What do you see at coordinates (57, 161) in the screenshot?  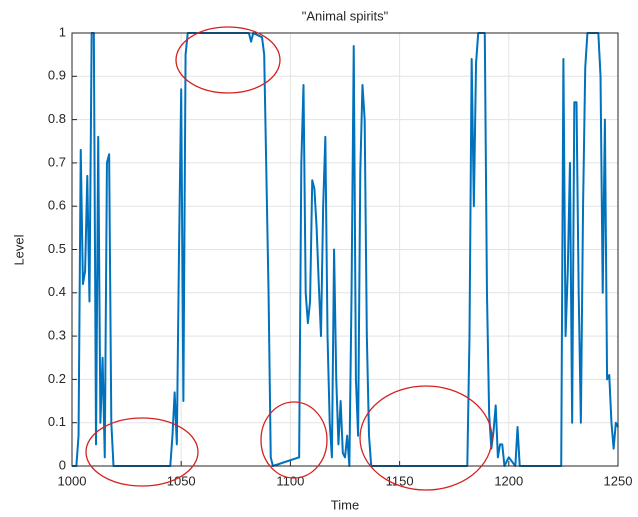 I see `y-tick-label: 0.7` at bounding box center [57, 161].